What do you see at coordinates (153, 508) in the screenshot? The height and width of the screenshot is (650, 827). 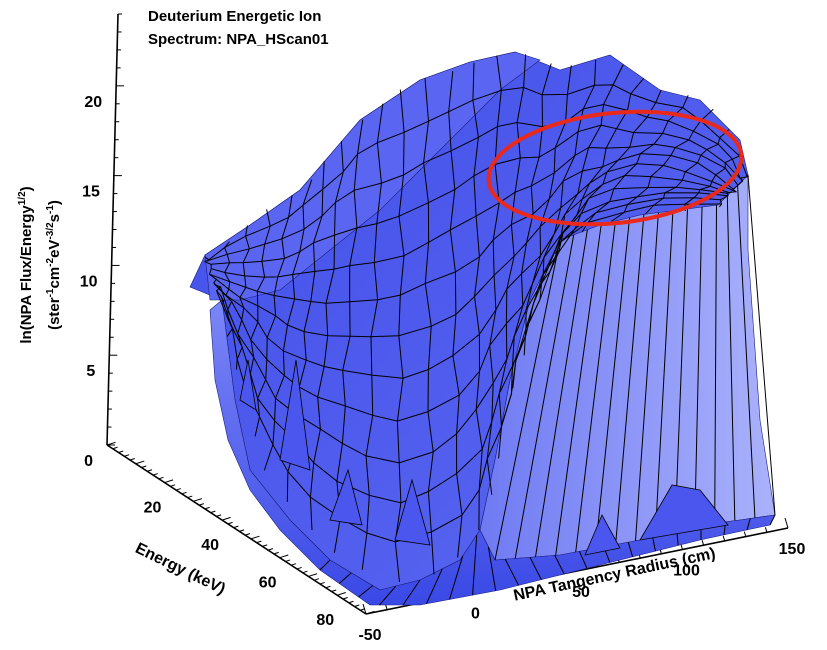 I see `y-tick-label: 20` at bounding box center [153, 508].